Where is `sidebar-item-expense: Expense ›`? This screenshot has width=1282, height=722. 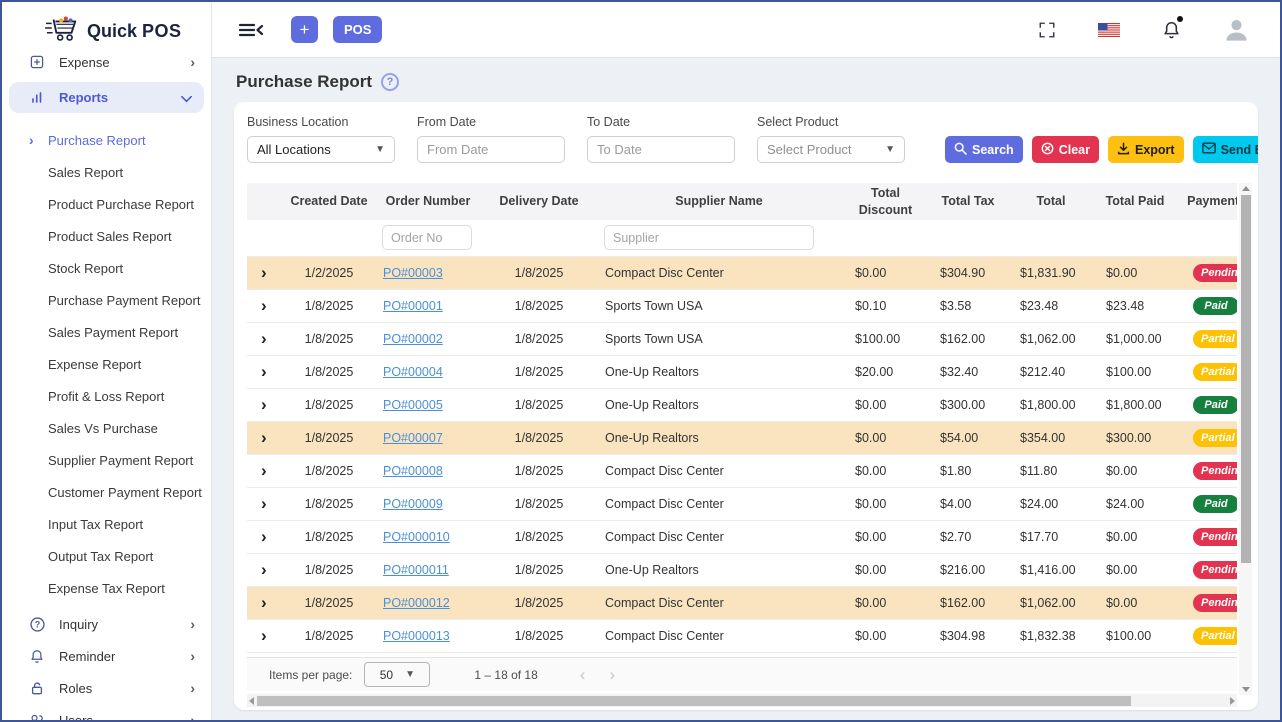
sidebar-item-expense: Expense › is located at coordinates (106, 62).